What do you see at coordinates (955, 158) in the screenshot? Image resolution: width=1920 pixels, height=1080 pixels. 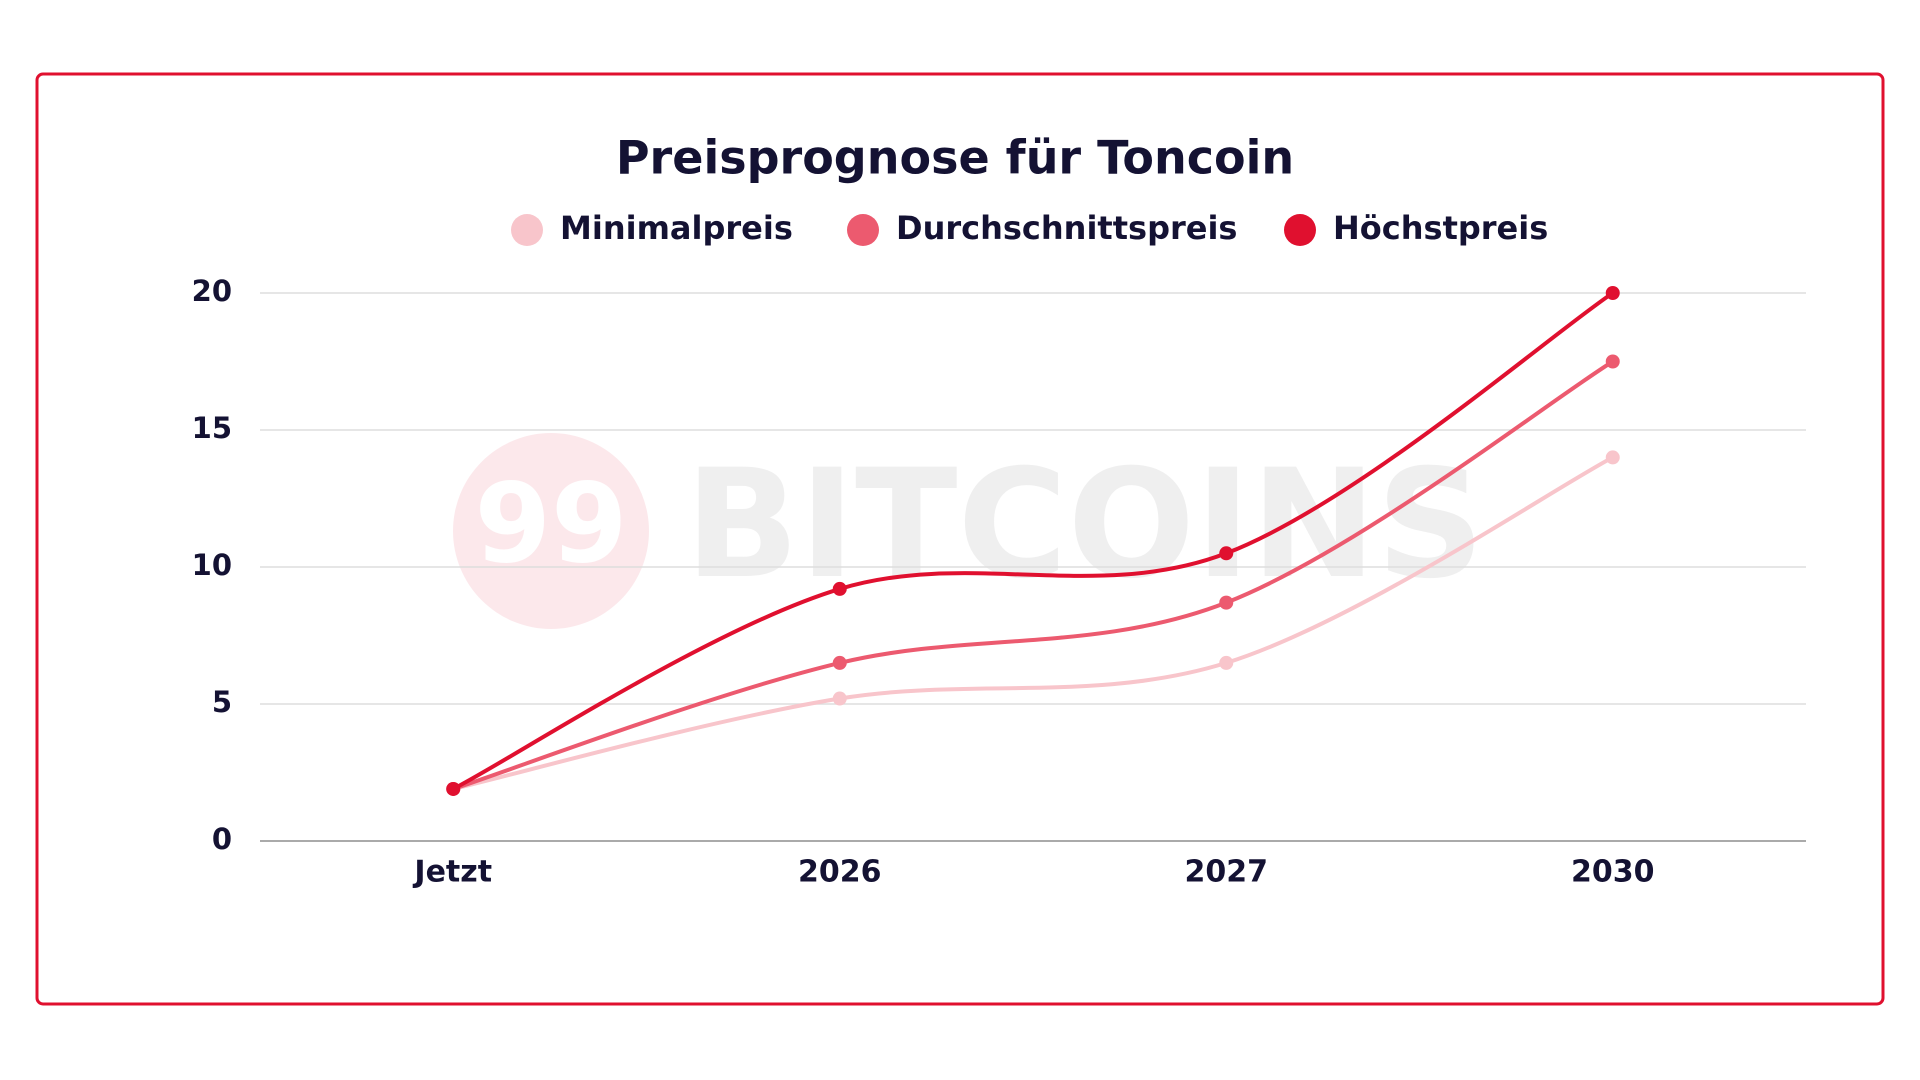 I see `chart-title: Preisprognose für Toncoin` at bounding box center [955, 158].